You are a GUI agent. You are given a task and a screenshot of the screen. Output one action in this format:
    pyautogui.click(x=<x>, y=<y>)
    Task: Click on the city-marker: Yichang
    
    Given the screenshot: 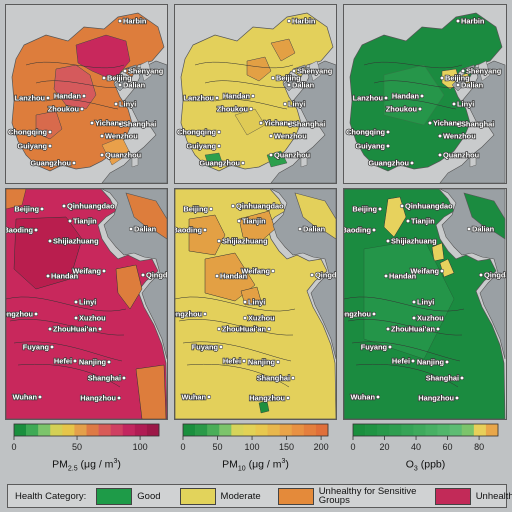 What is the action you would take?
    pyautogui.click(x=276, y=123)
    